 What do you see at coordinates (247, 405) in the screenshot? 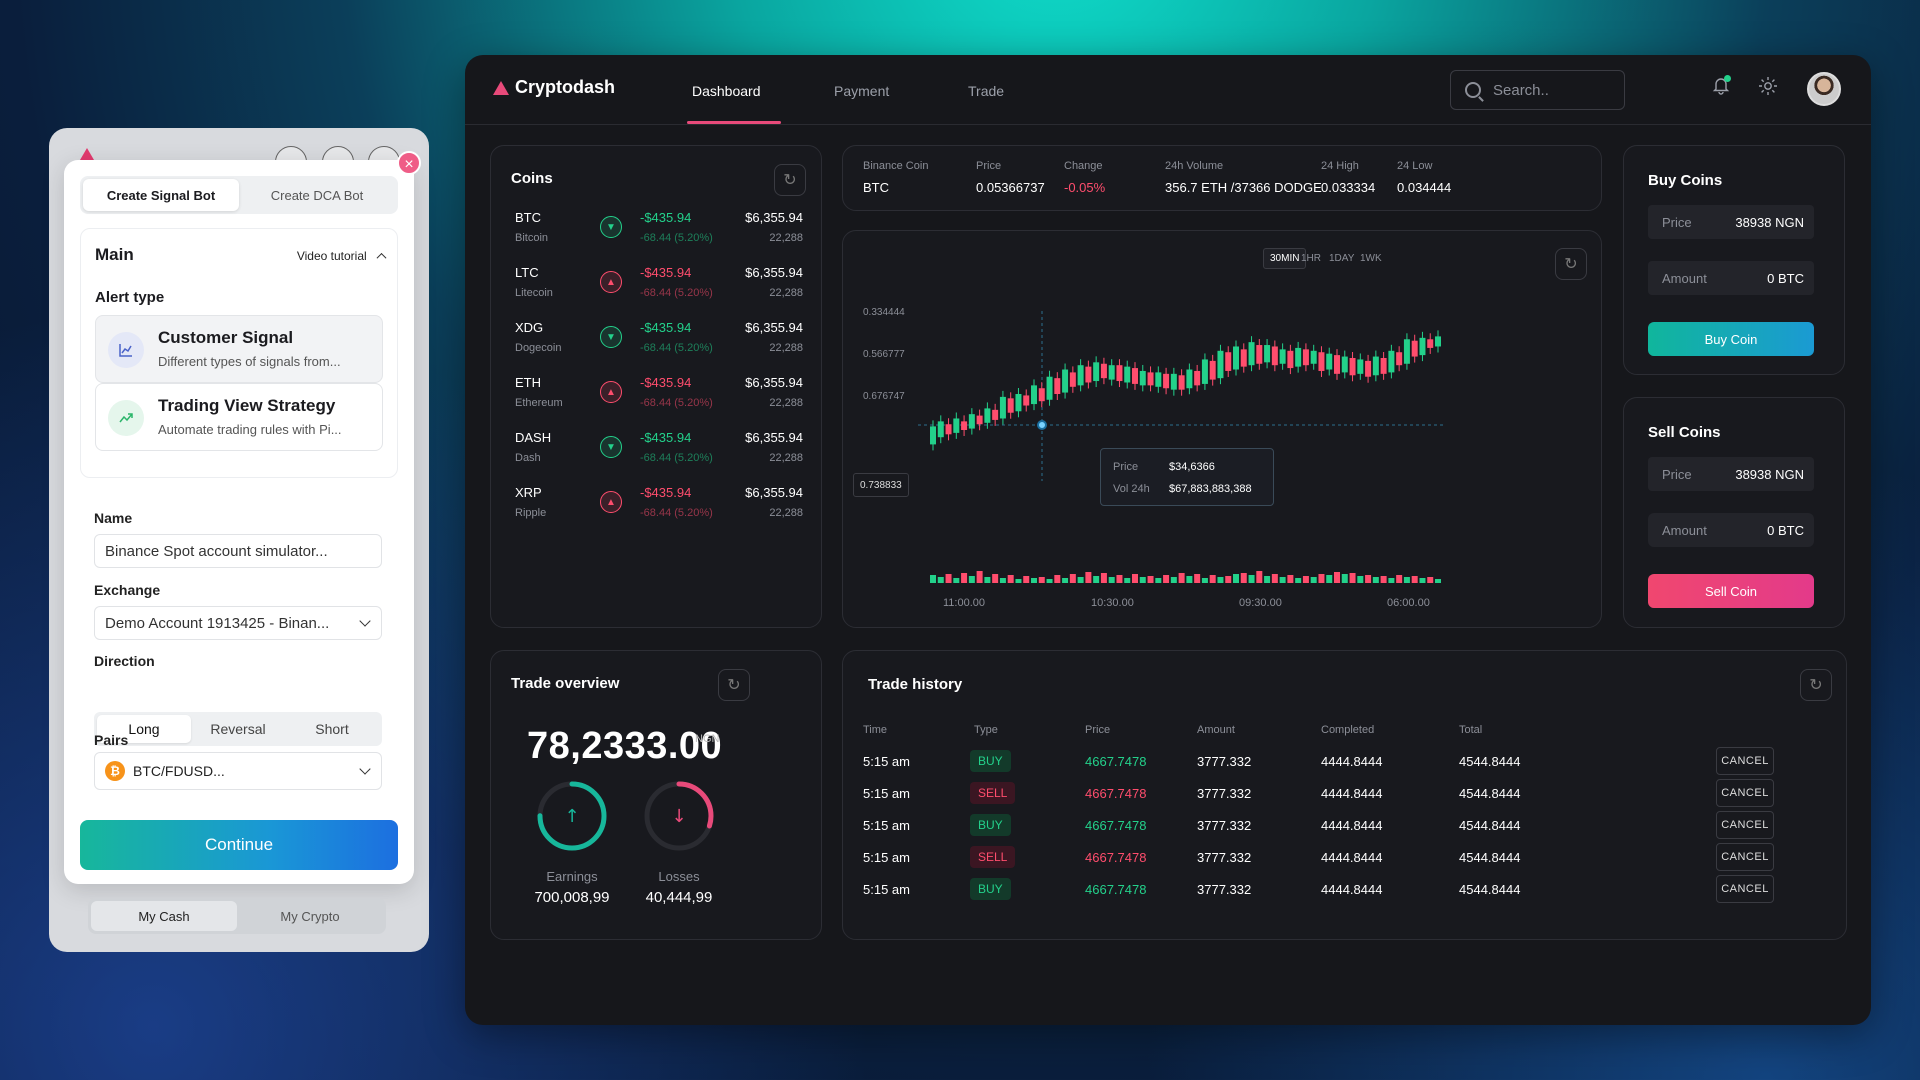
I see `option-title: Trading View Strategy` at bounding box center [247, 405].